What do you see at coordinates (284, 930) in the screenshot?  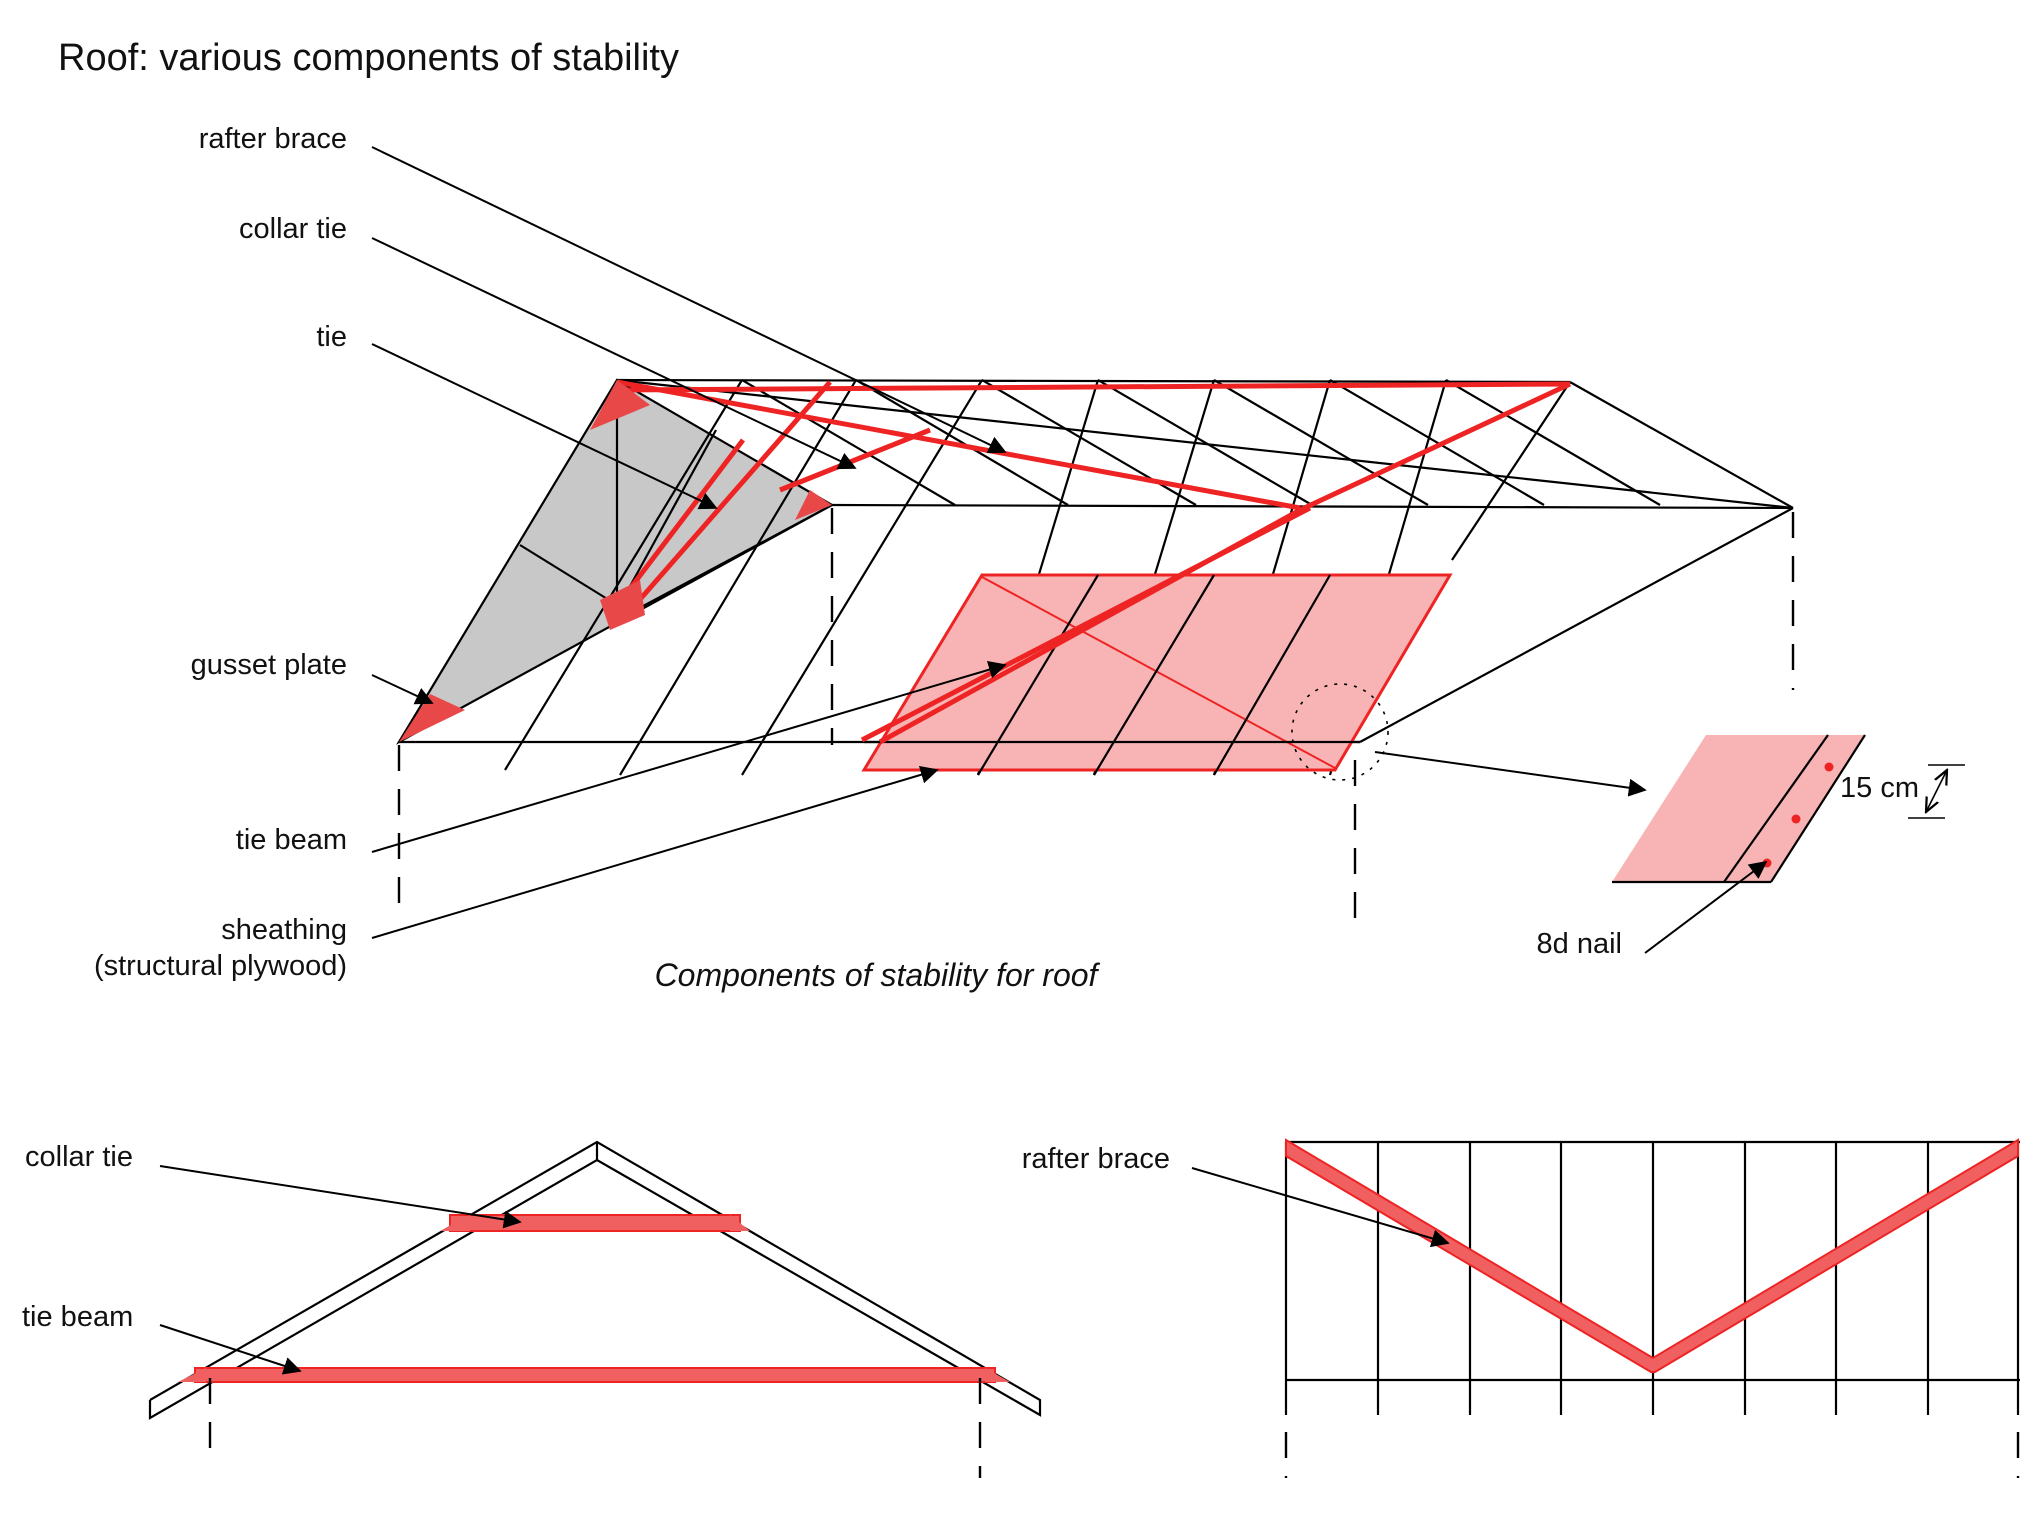 I see `label-sheathing: sheathing` at bounding box center [284, 930].